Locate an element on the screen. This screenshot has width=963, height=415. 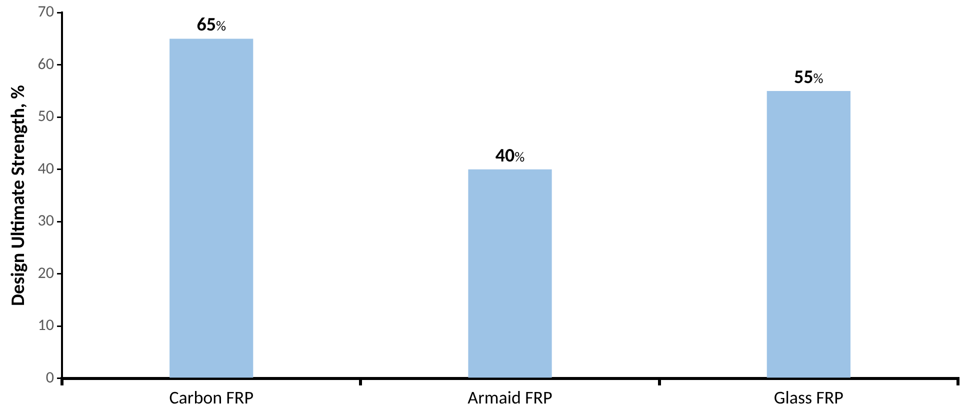
x-tick-label: Glass FRP is located at coordinates (809, 397).